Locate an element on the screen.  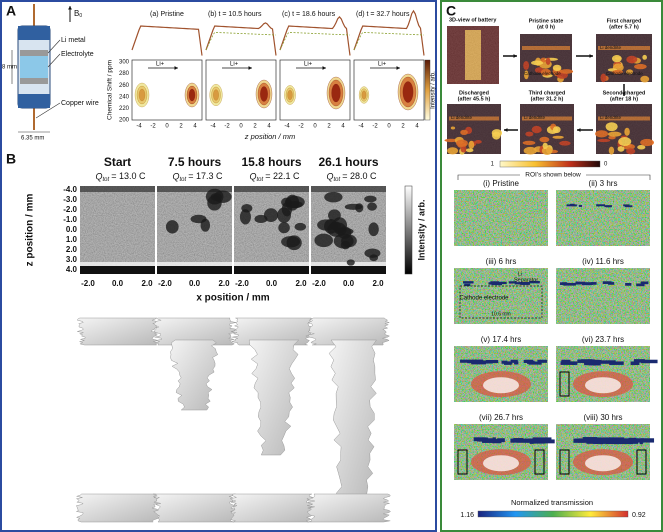
view-title: Discharged is located at coordinates (474, 93).